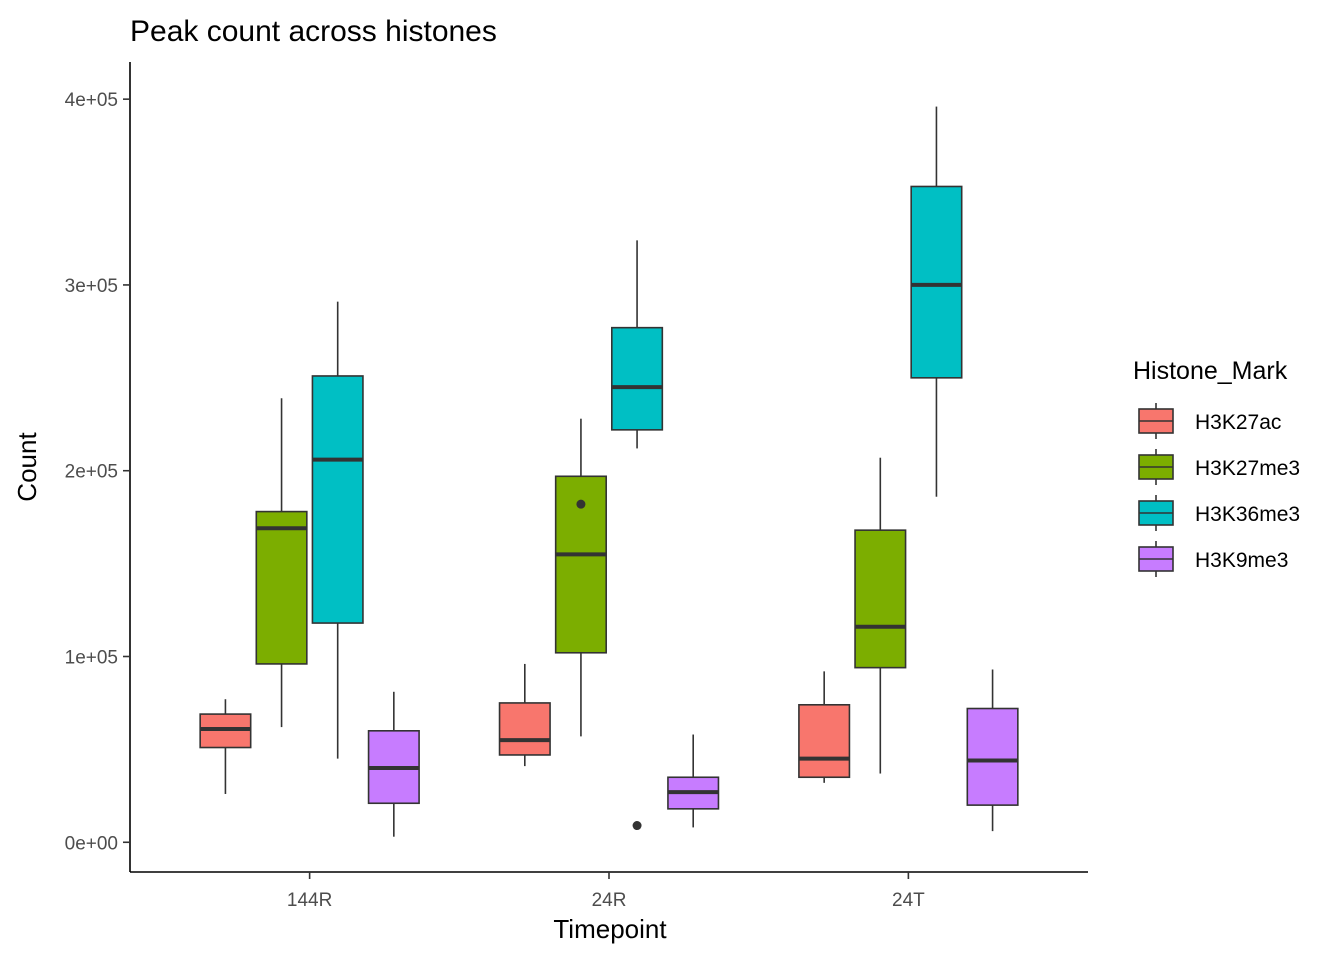 Image resolution: width=1344 pixels, height=960 pixels. I want to click on box-H3K27me3-144R, so click(281, 563).